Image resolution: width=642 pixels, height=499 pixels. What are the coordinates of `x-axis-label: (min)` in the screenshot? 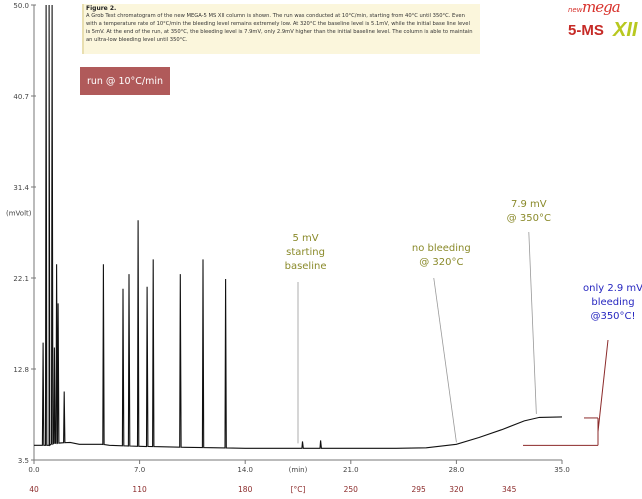 It's located at (298, 470).